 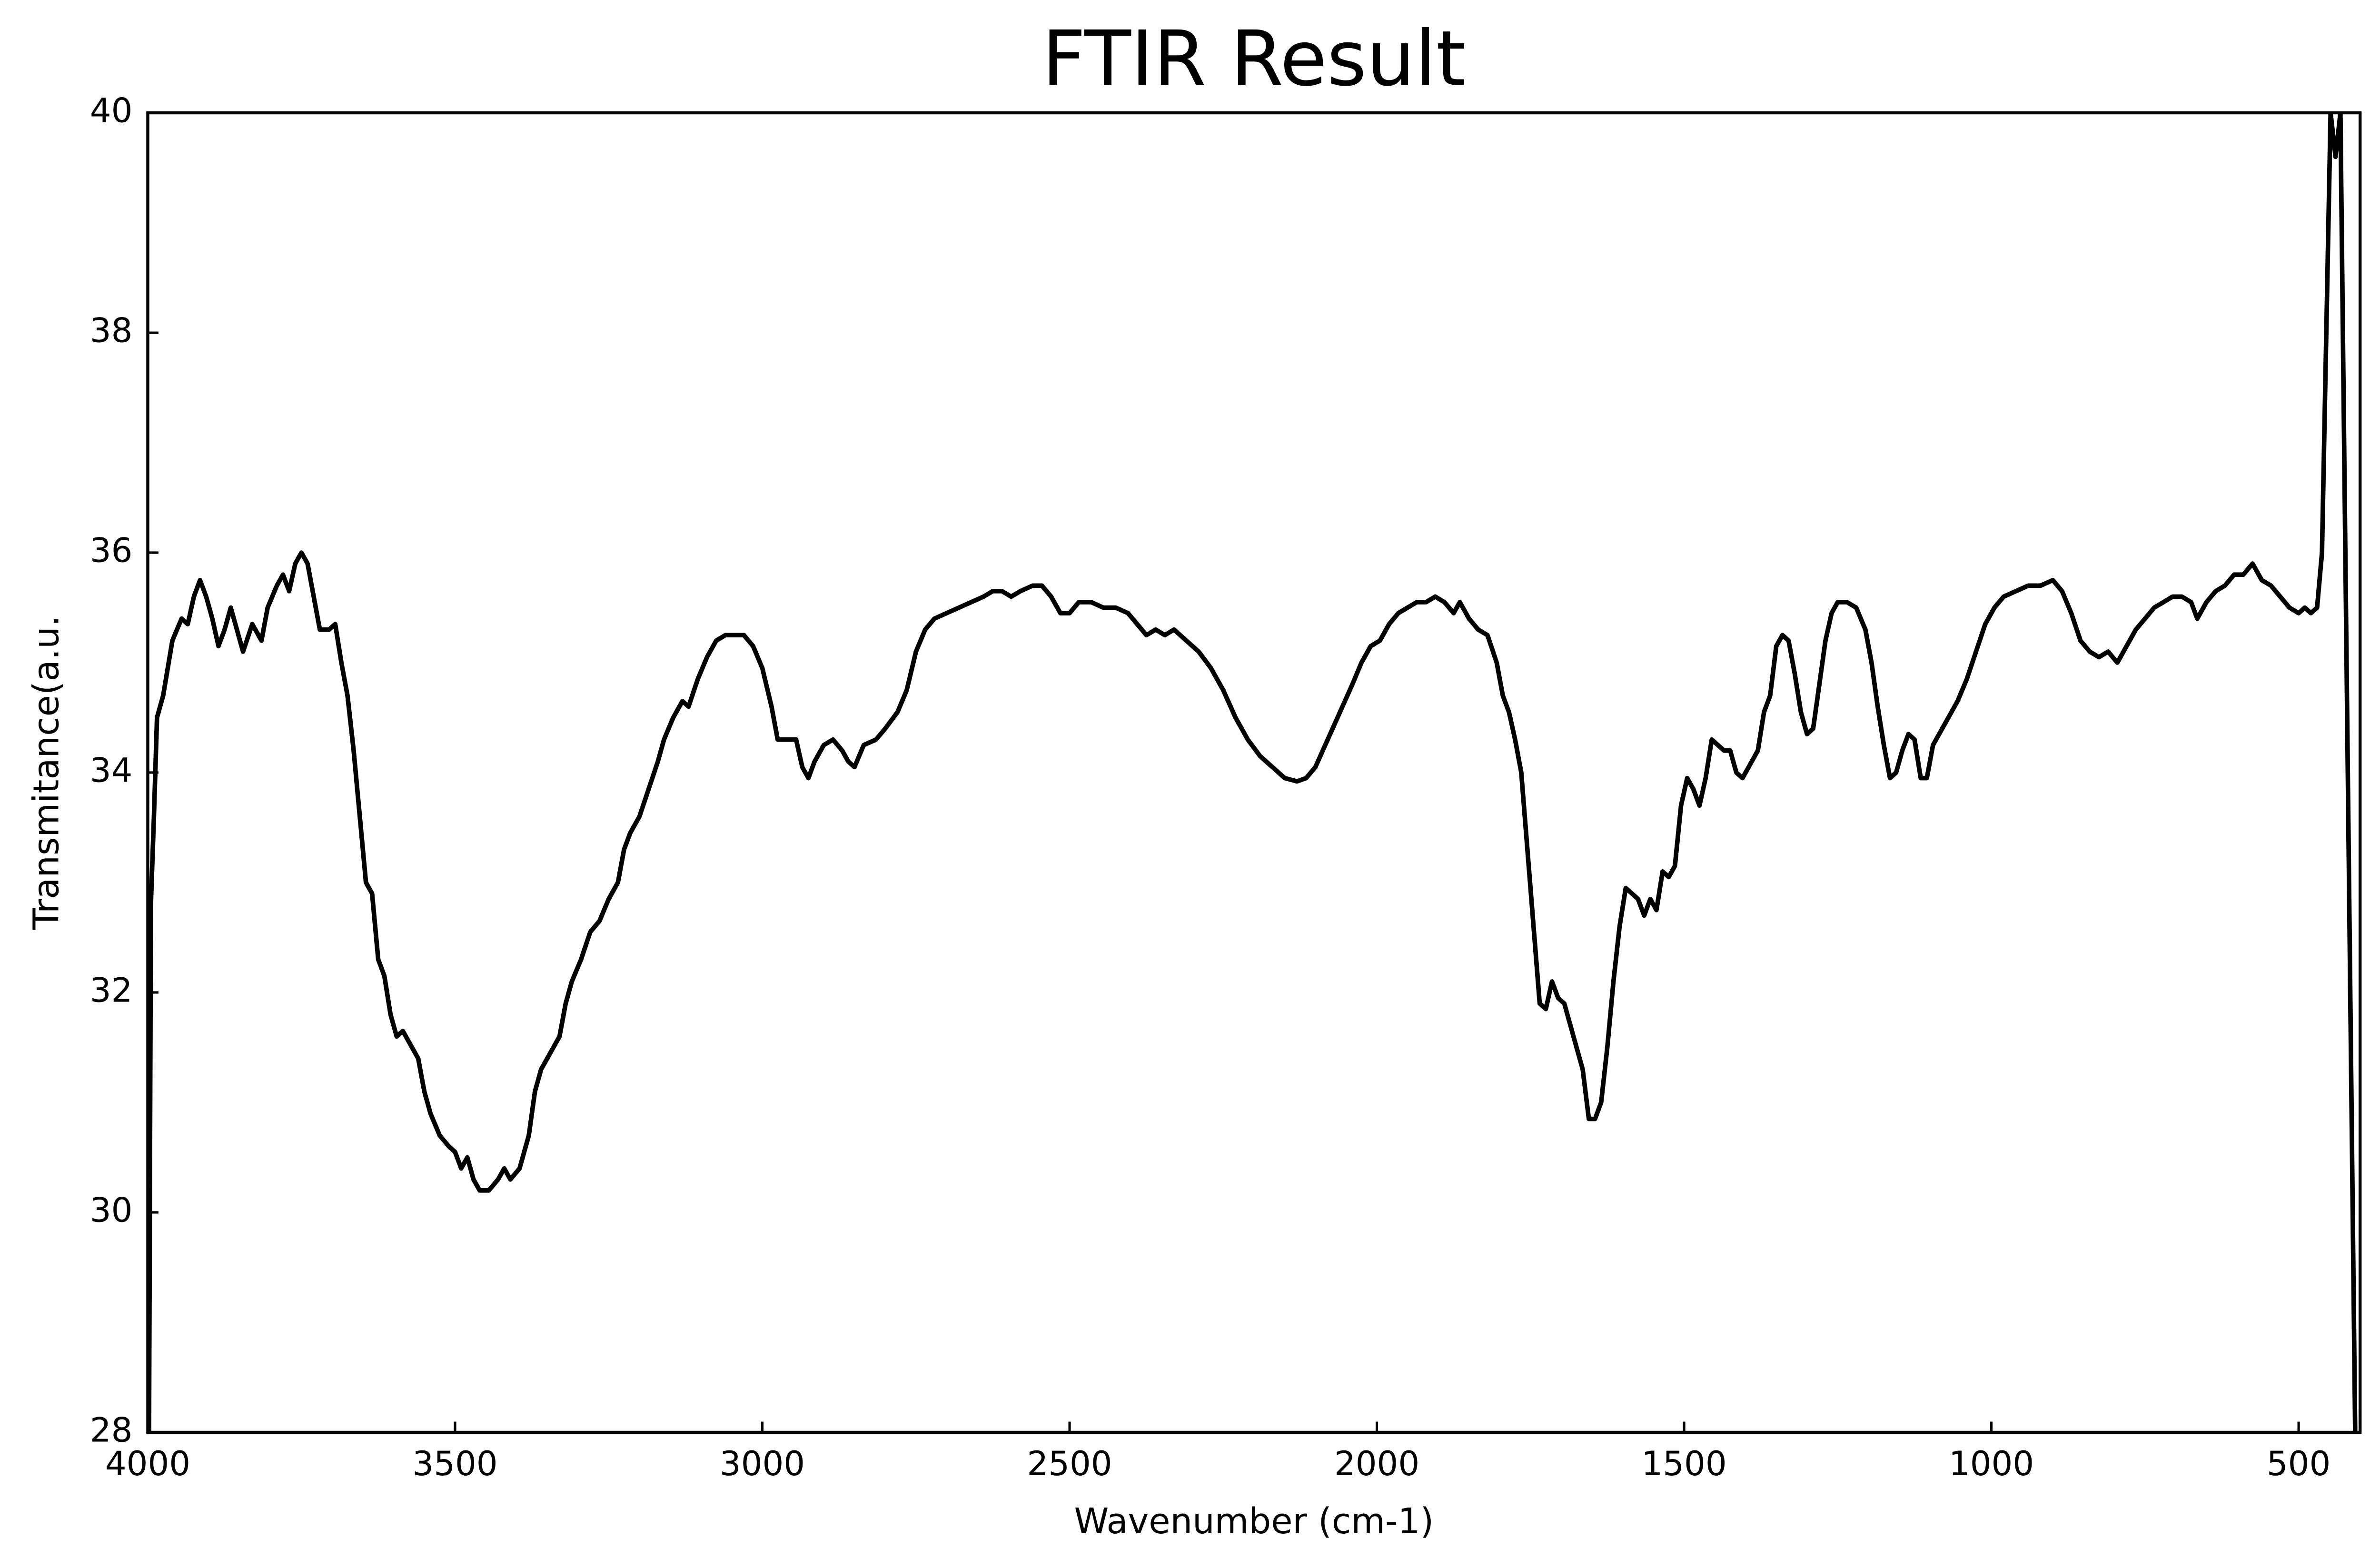 I want to click on y-tick-label: 36, so click(x=111, y=550).